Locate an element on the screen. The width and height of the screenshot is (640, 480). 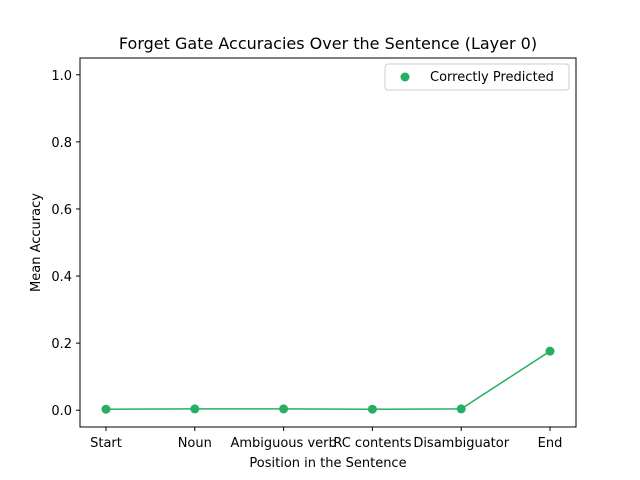
x-tick-label: Start is located at coordinates (106, 443).